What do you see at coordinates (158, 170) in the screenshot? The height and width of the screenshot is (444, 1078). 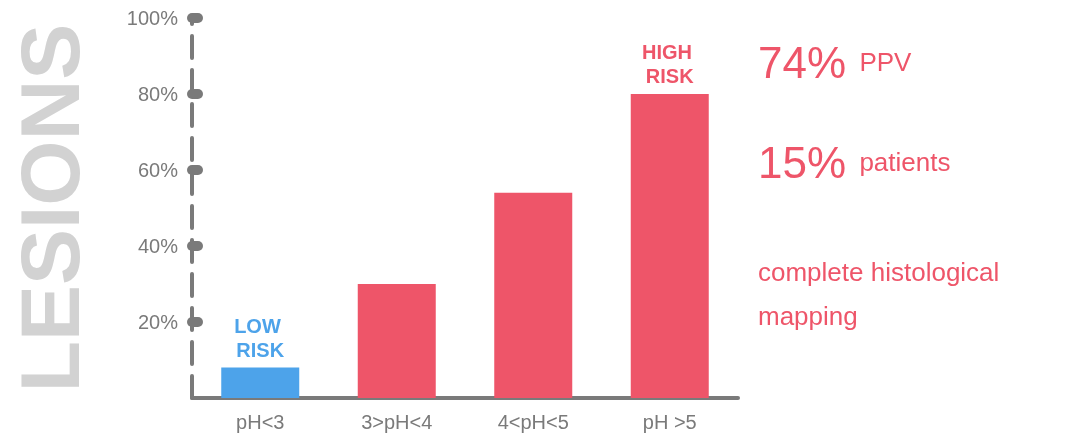 I see `y-tick-label: 60%` at bounding box center [158, 170].